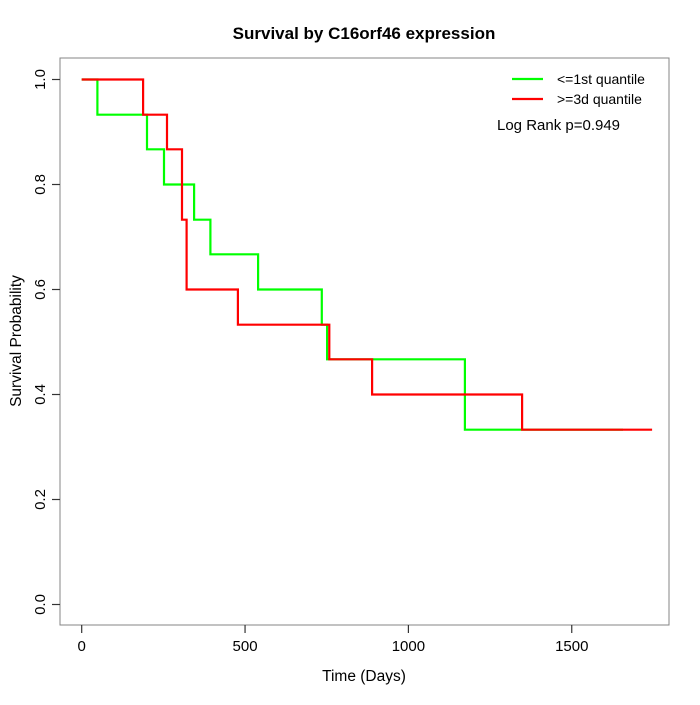 The height and width of the screenshot is (705, 700). I want to click on x-tick-label: 500, so click(245, 646).